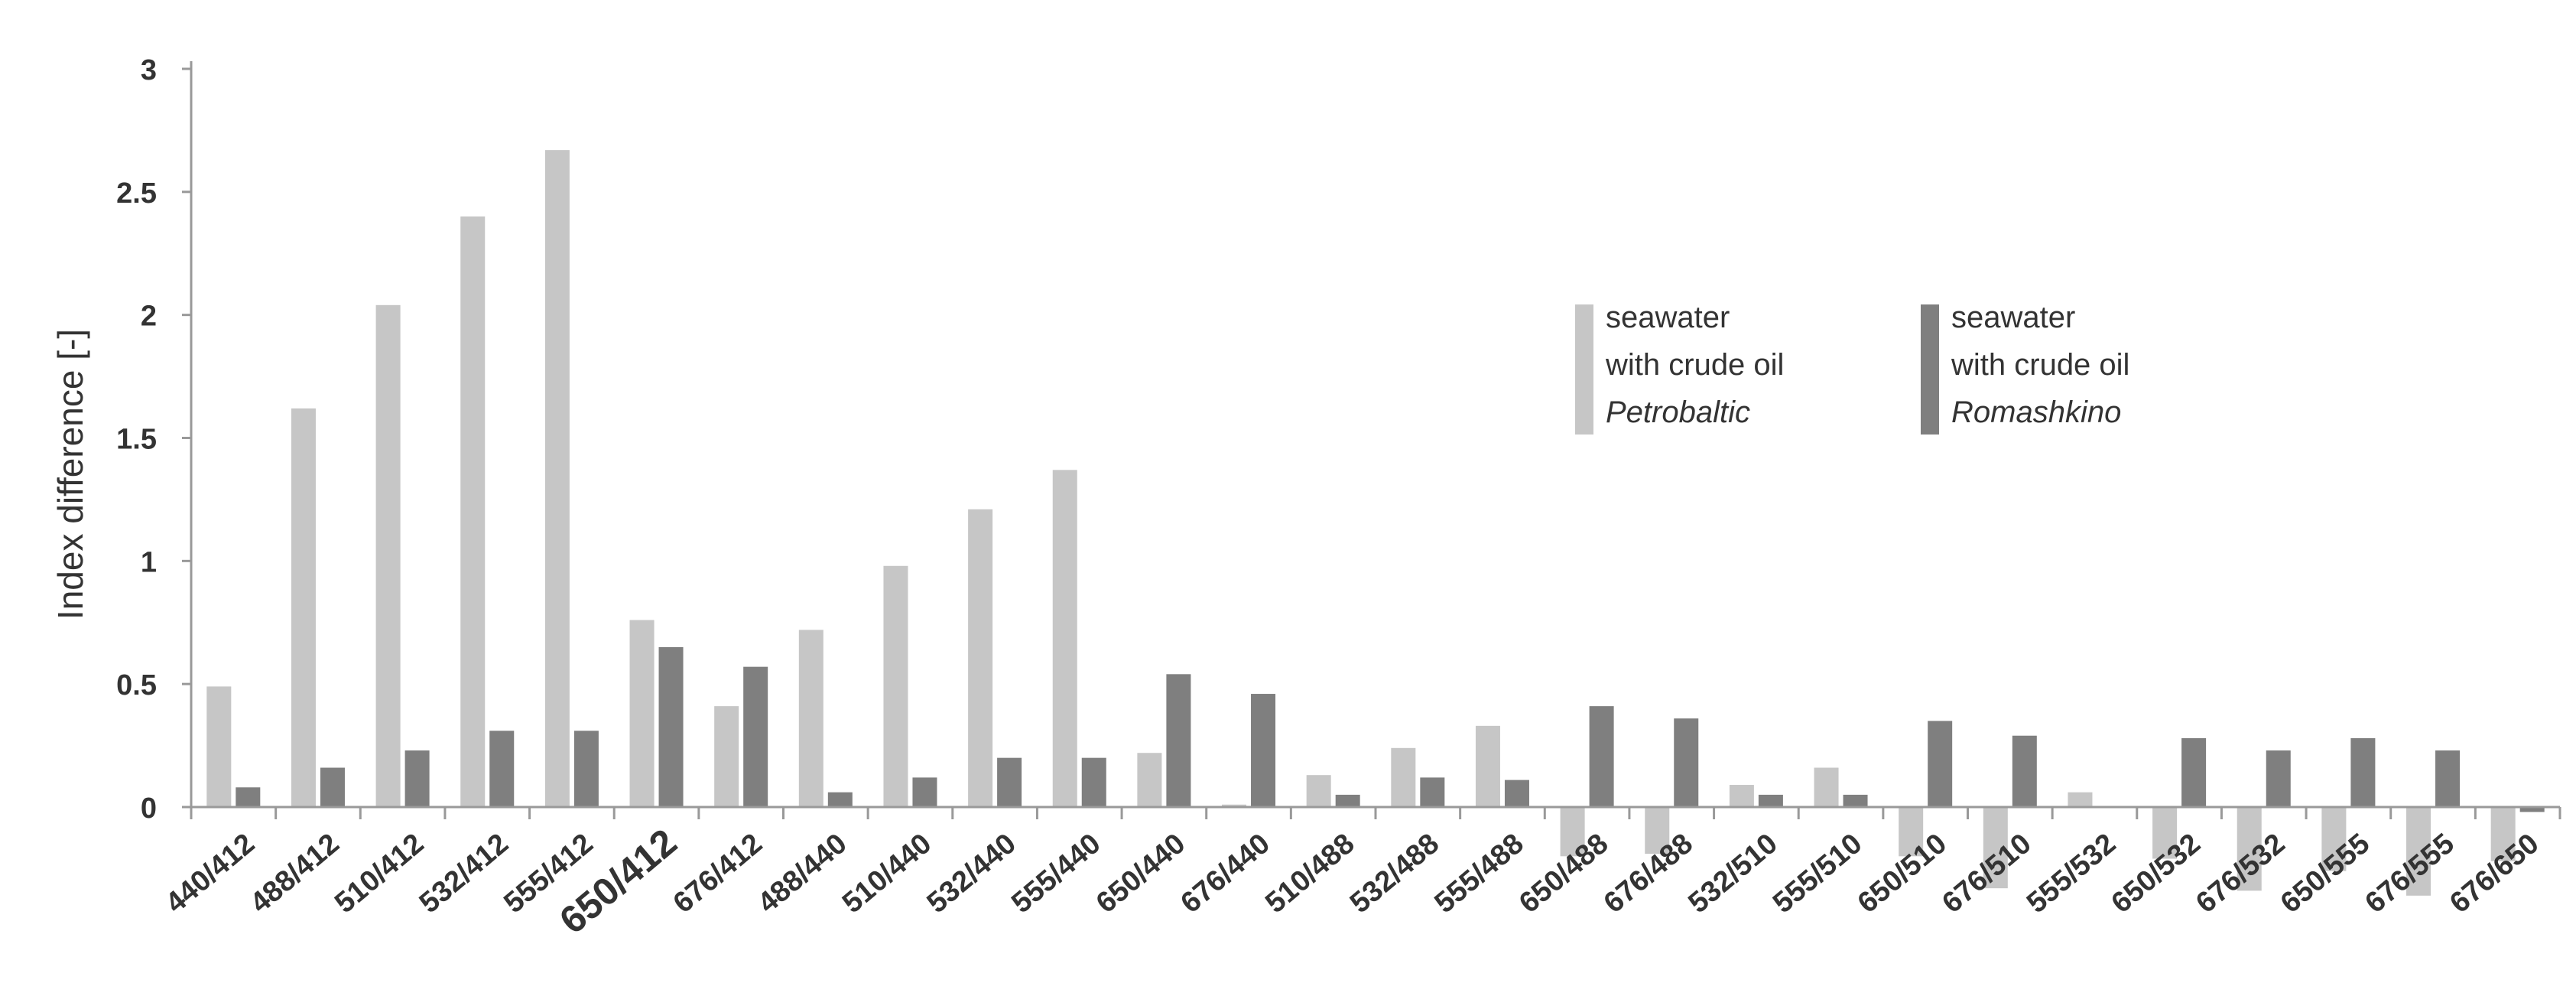 This screenshot has width=2576, height=996. Describe the element at coordinates (1930, 369) in the screenshot. I see `legend-swatch-romashkino` at that location.